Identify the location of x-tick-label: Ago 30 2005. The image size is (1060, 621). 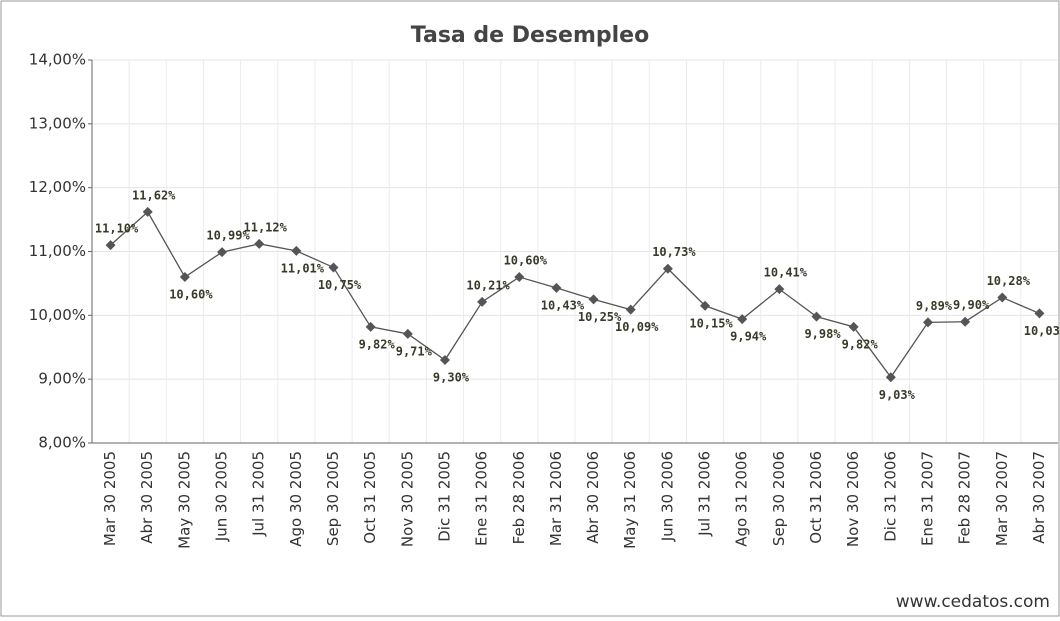
(296, 499).